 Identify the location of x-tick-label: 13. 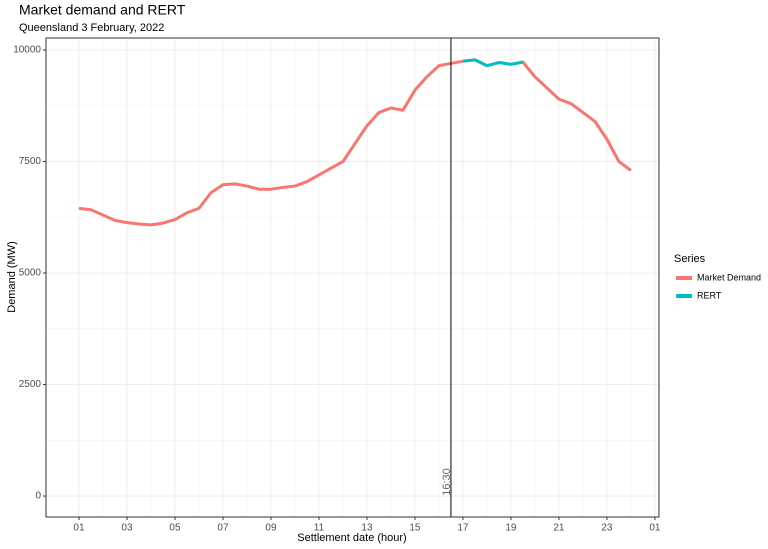
(367, 528).